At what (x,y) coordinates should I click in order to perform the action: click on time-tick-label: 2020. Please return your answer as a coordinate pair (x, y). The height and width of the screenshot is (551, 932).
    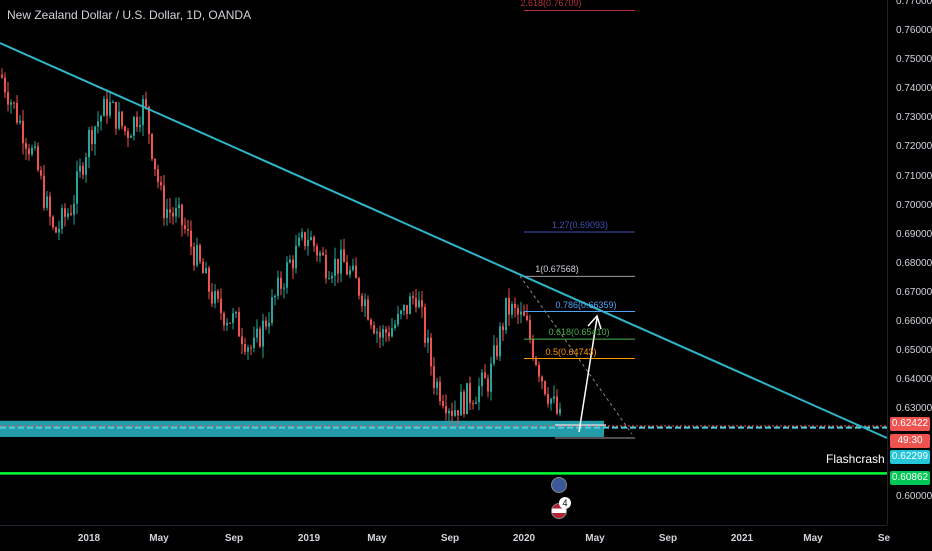
    Looking at the image, I should click on (524, 538).